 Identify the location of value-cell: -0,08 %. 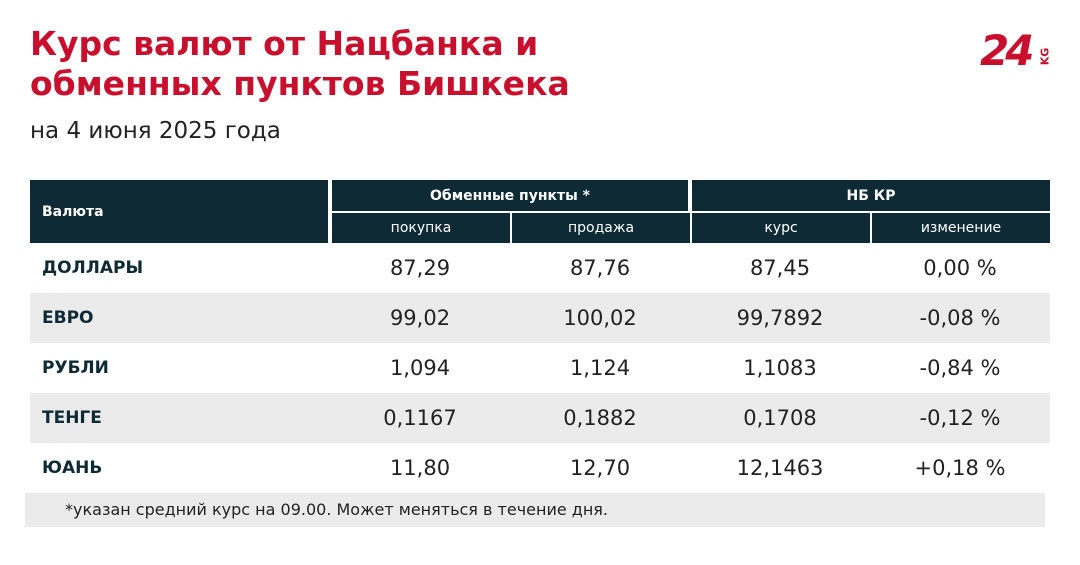
(960, 318).